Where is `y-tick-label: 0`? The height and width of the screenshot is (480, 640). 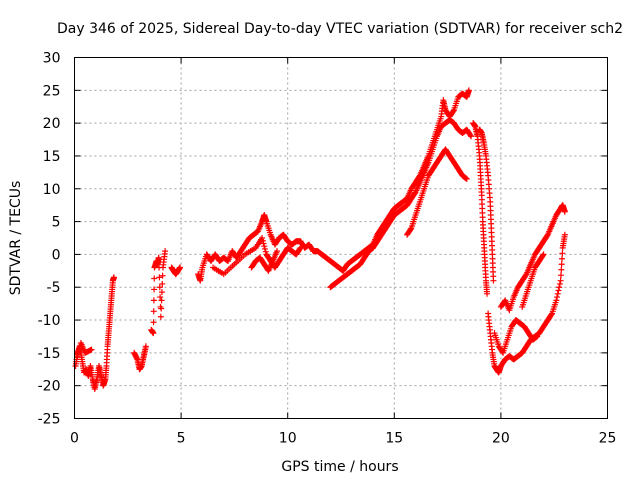 y-tick-label: 0 is located at coordinates (56, 255).